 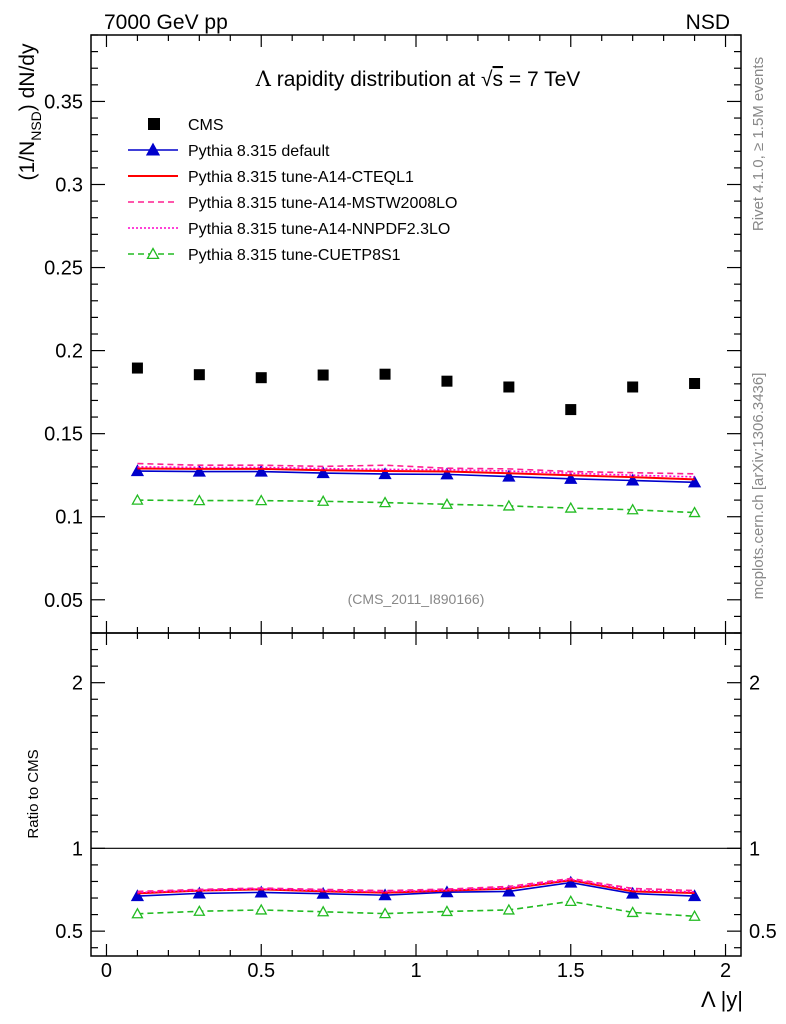 What do you see at coordinates (186, 125) in the screenshot?
I see `legend-entry: CMS` at bounding box center [186, 125].